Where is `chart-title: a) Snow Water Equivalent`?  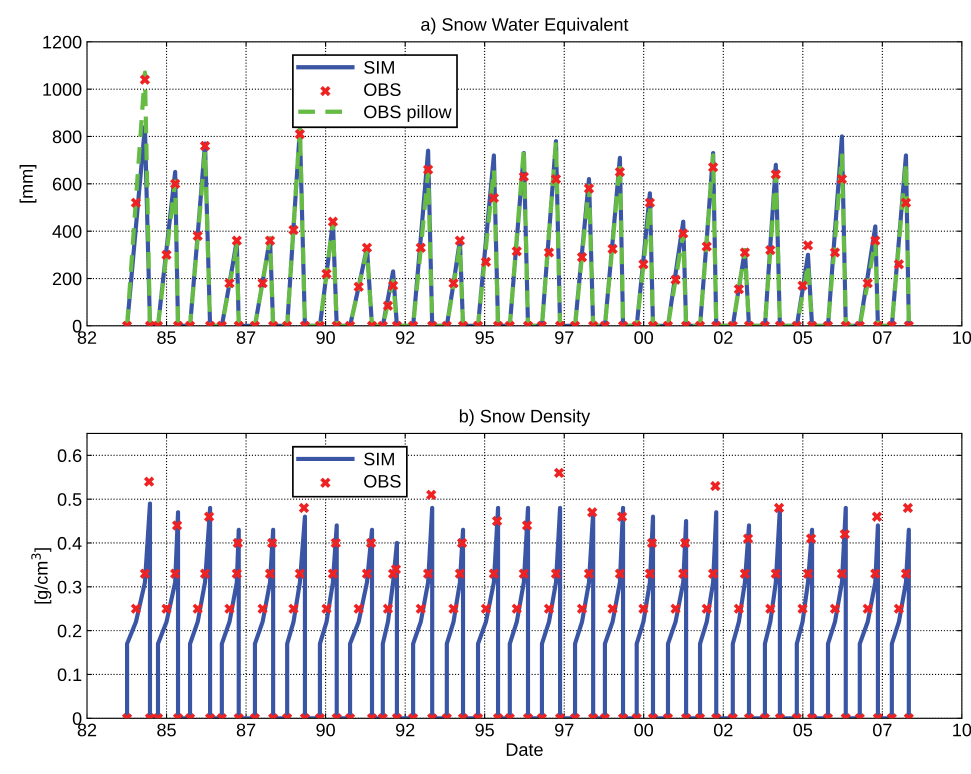
chart-title: a) Snow Water Equivalent is located at coordinates (524, 26).